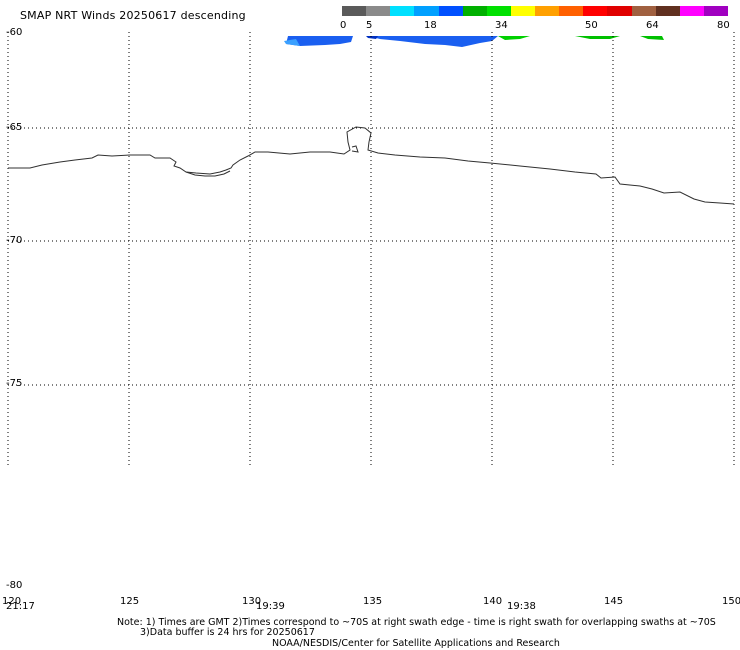 The width and height of the screenshot is (740, 650). Describe the element at coordinates (369, 25) in the screenshot. I see `scale-label: 5` at that location.